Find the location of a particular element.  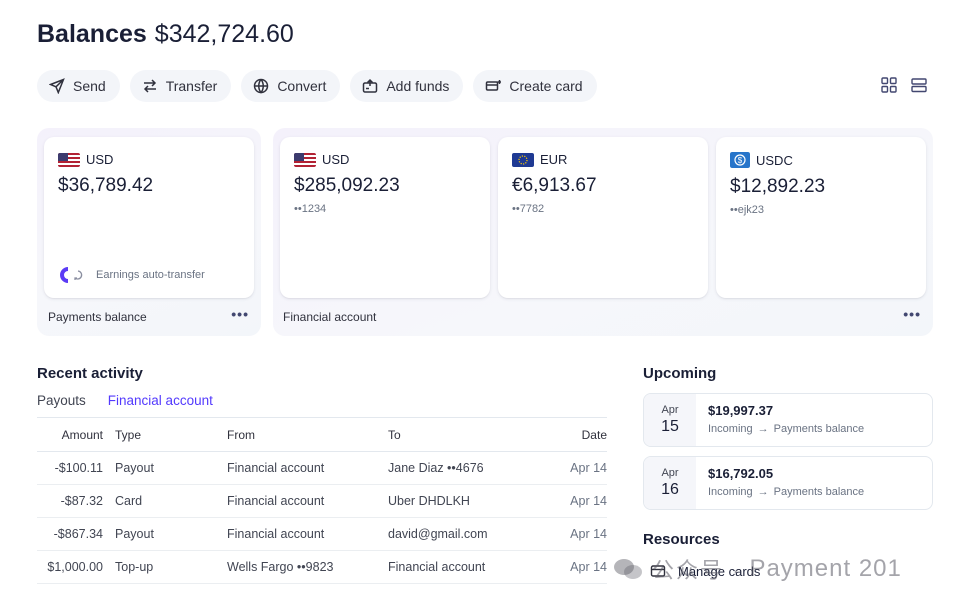

upcoming-title: Upcoming is located at coordinates (680, 373).